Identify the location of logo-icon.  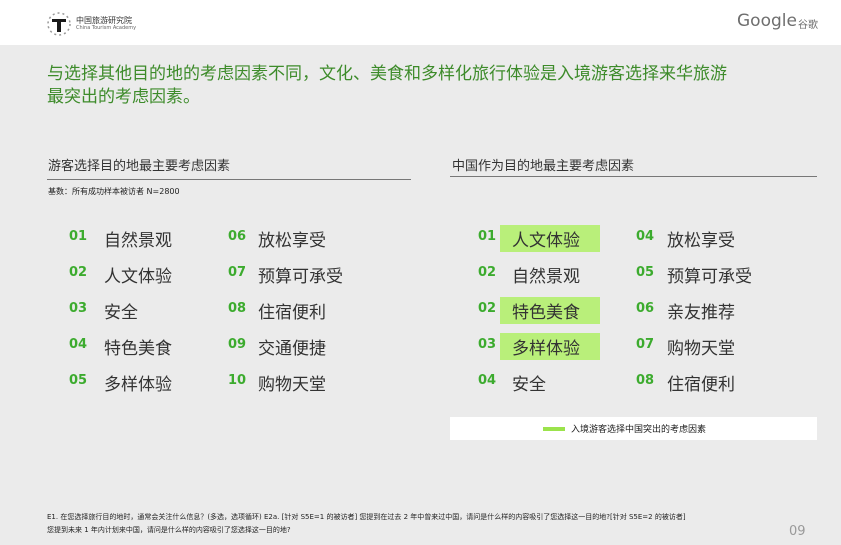
(59, 24).